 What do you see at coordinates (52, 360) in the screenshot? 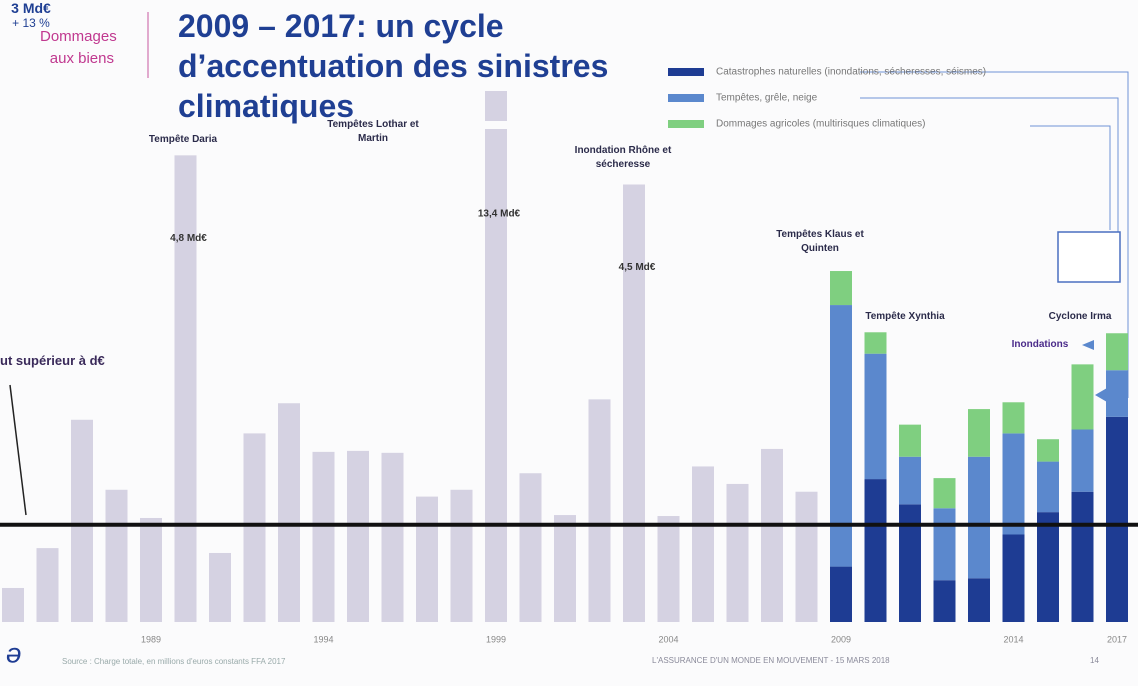
I see `threshold-label: ut supérieur à d€` at bounding box center [52, 360].